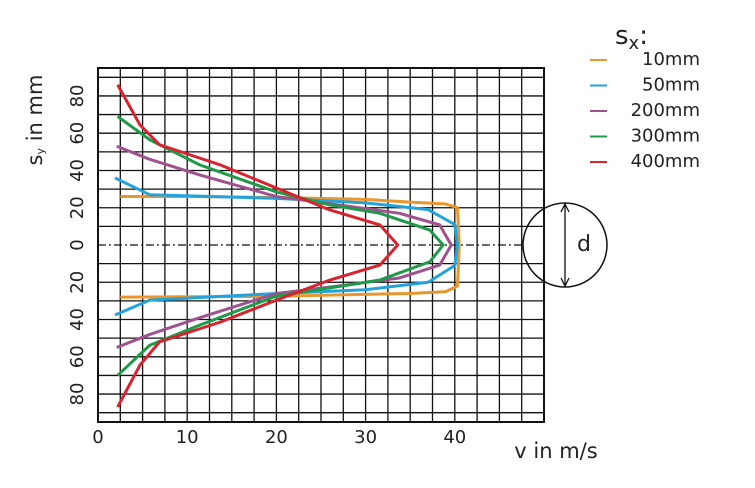  I want to click on legend-label: 300mm, so click(665, 136).